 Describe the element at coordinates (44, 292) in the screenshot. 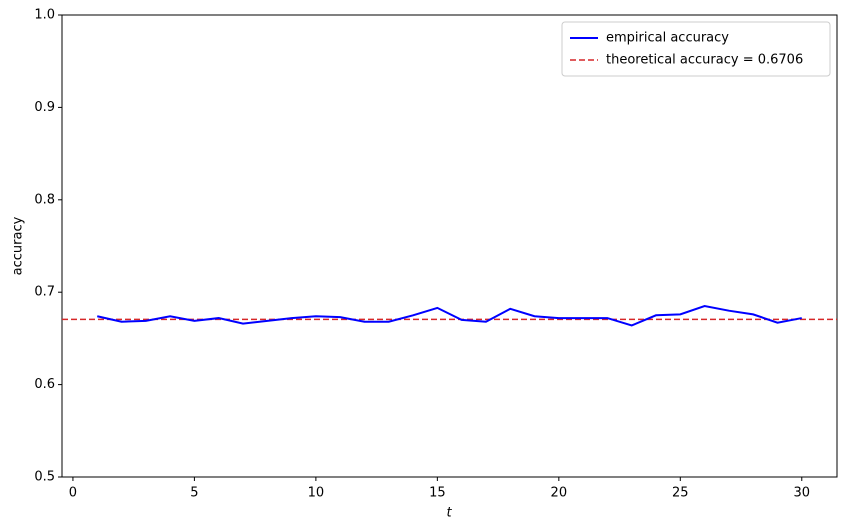

I see `y-tick-label: 0.7` at that location.